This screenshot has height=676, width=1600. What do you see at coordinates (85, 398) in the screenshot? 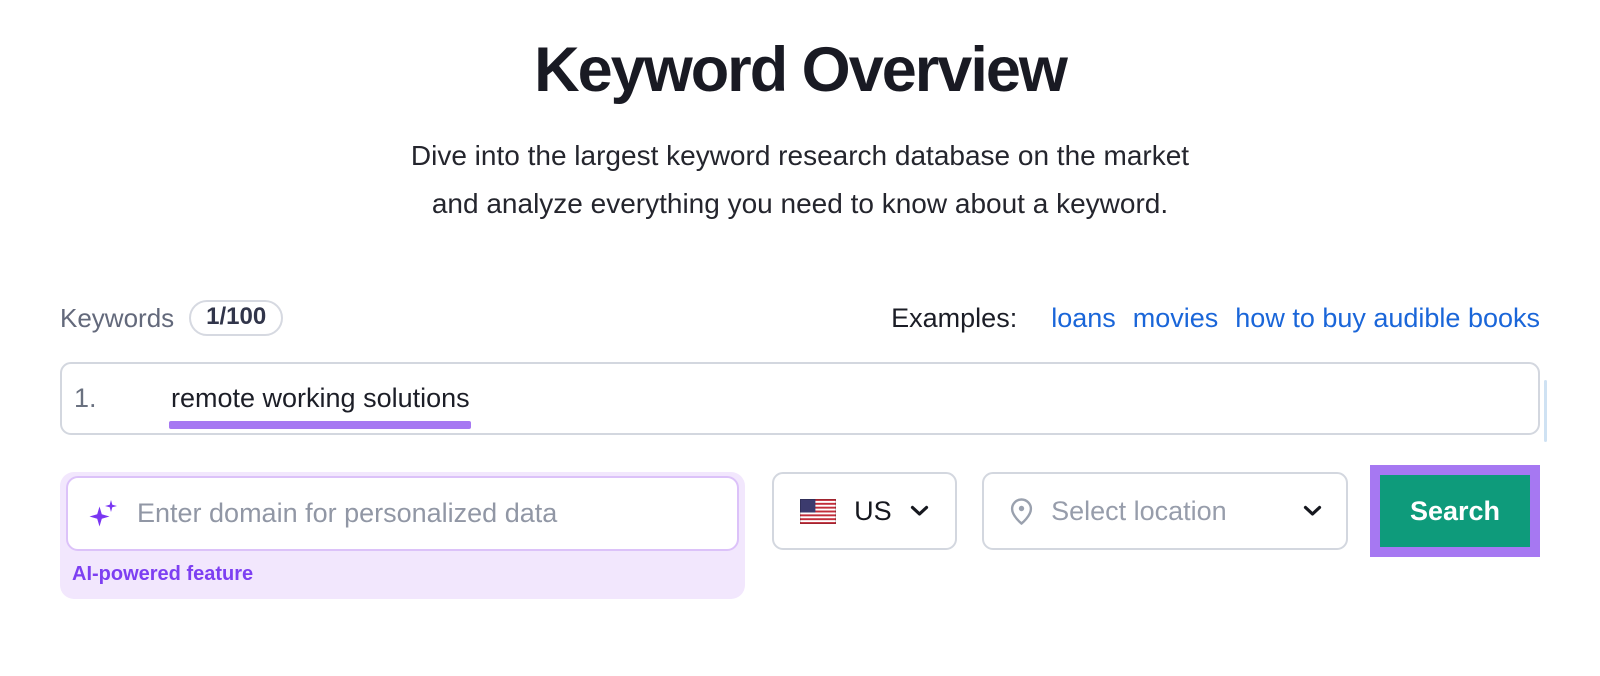
I see `keyword-row-number: 1.` at bounding box center [85, 398].